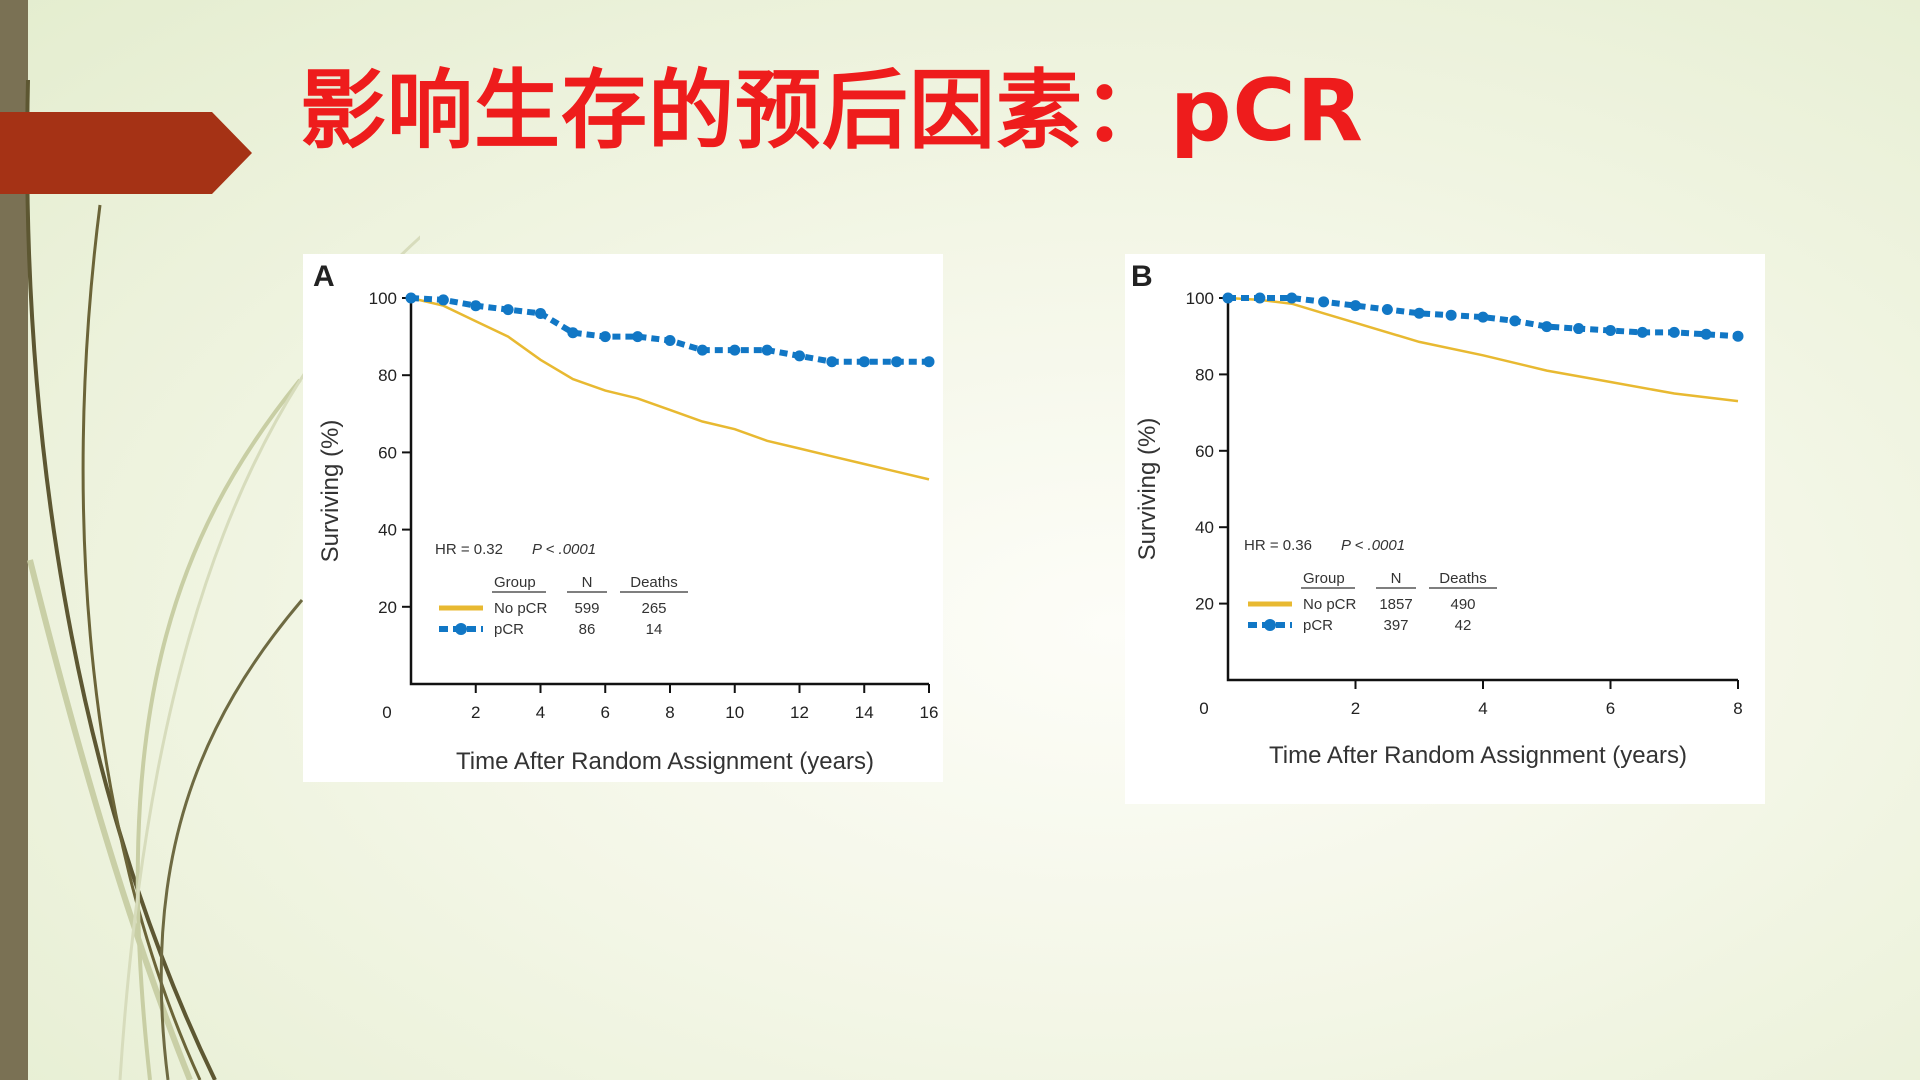 The width and height of the screenshot is (1920, 1080). What do you see at coordinates (1395, 604) in the screenshot?
I see `legend-n-no-pcr-b: 1857` at bounding box center [1395, 604].